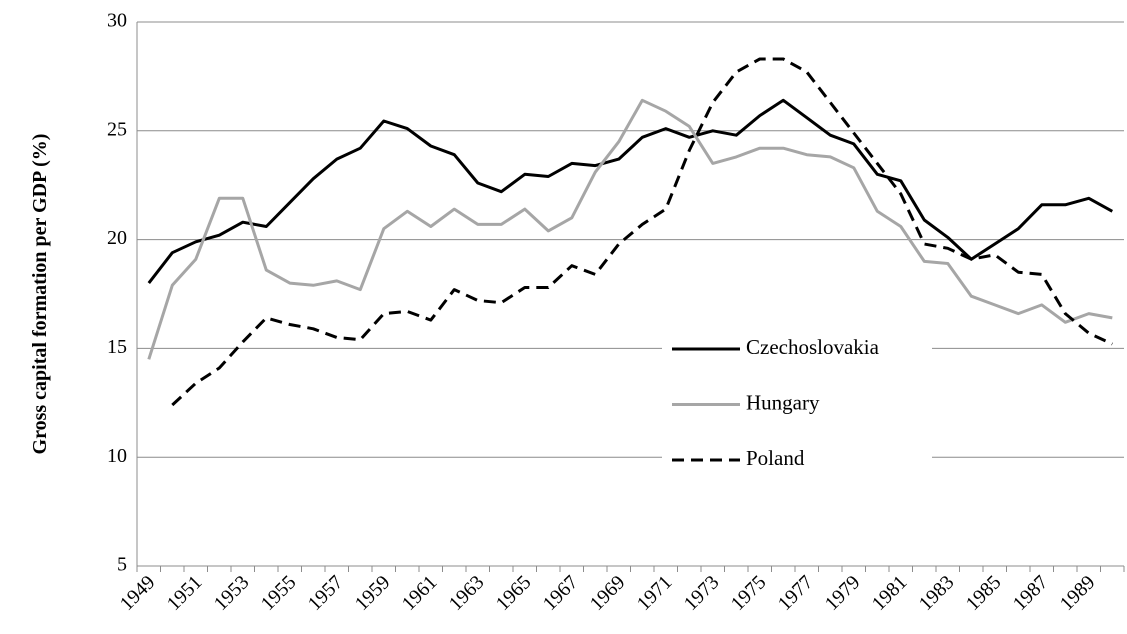 The height and width of the screenshot is (634, 1127). What do you see at coordinates (984, 593) in the screenshot?
I see `x-tick-label: 1985` at bounding box center [984, 593].